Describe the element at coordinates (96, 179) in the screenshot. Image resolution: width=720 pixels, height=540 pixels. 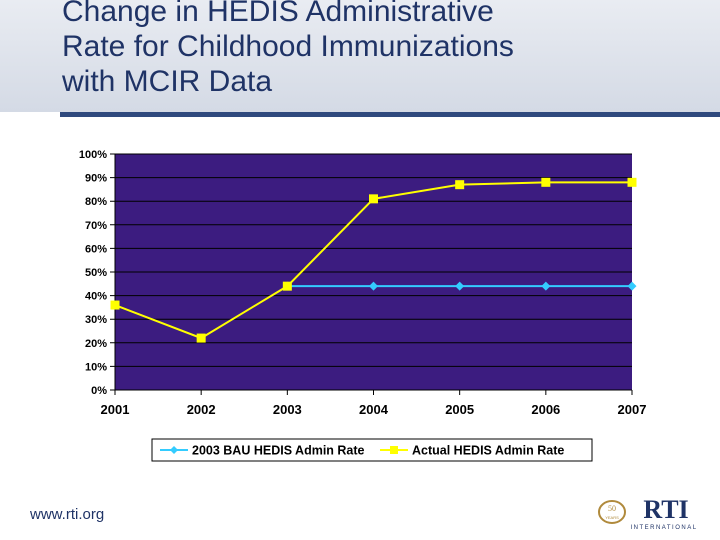
I see `y-tick-label: 90%` at that location.